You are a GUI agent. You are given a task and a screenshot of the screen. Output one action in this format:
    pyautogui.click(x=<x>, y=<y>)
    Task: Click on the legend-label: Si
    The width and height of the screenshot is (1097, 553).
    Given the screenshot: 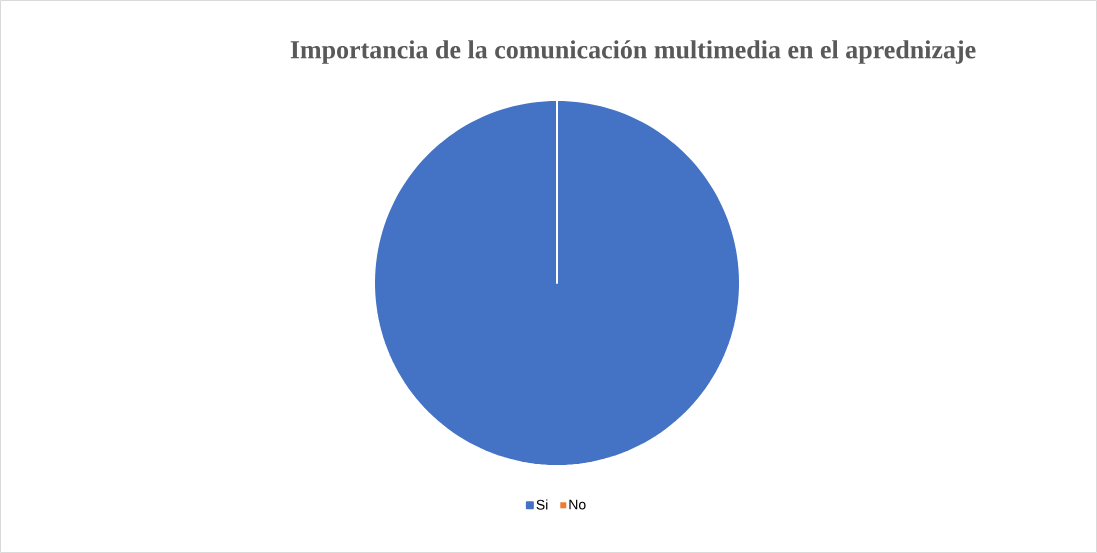 What is the action you would take?
    pyautogui.click(x=542, y=504)
    